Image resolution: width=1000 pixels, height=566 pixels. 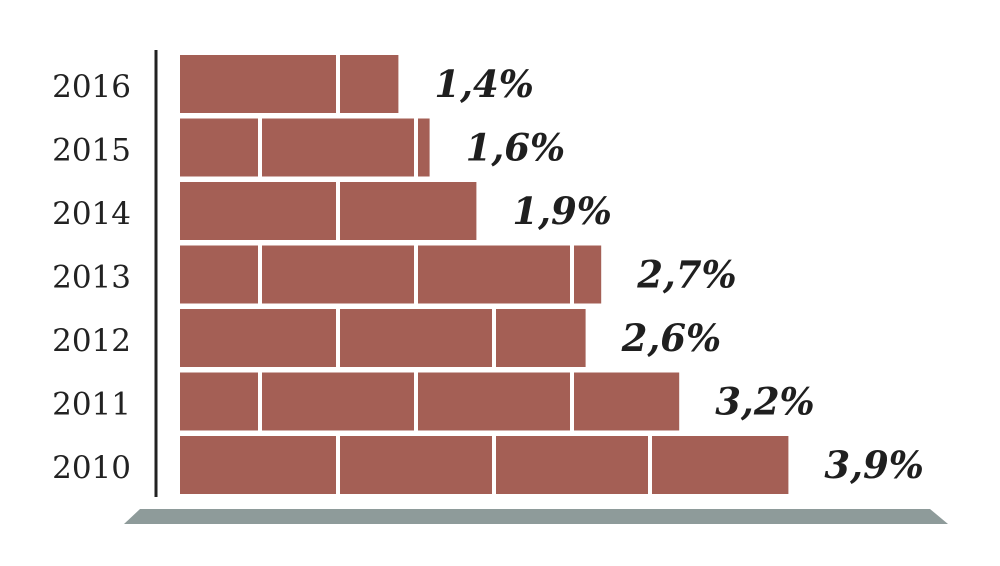 What do you see at coordinates (91, 341) in the screenshot?
I see `year-label-2012: 2012` at bounding box center [91, 341].